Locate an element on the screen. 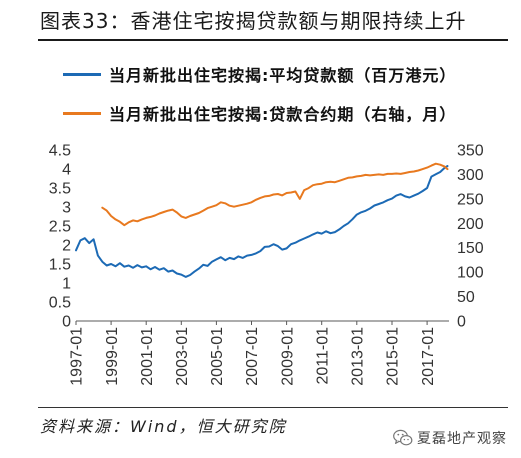 The width and height of the screenshot is (521, 458). x-tick-label: 2001-01 is located at coordinates (147, 356).